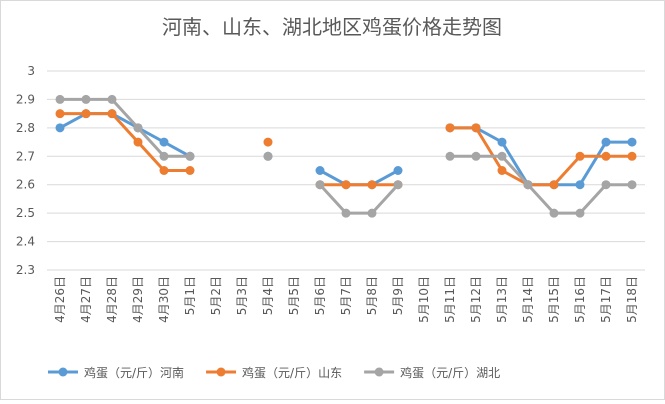 The width and height of the screenshot is (665, 404). What do you see at coordinates (502, 299) in the screenshot?
I see `x-tick-label: 5月13日` at bounding box center [502, 299].